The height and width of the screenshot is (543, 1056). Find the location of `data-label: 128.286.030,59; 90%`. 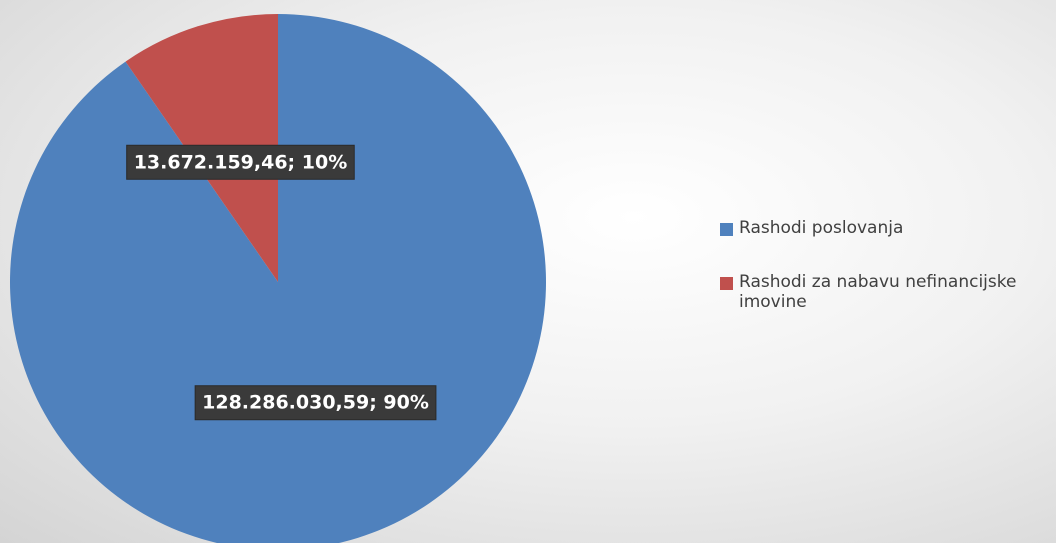

data-label: 128.286.030,59; 90% is located at coordinates (315, 403).